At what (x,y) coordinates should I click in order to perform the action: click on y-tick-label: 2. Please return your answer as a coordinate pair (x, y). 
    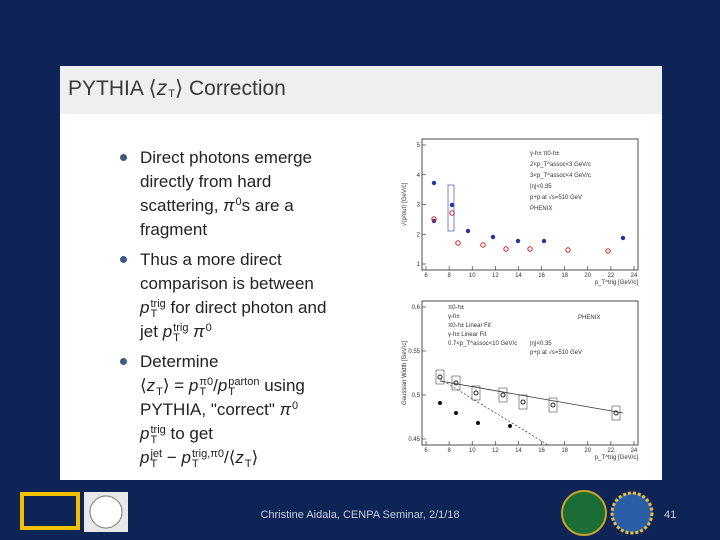
    Looking at the image, I should click on (419, 235).